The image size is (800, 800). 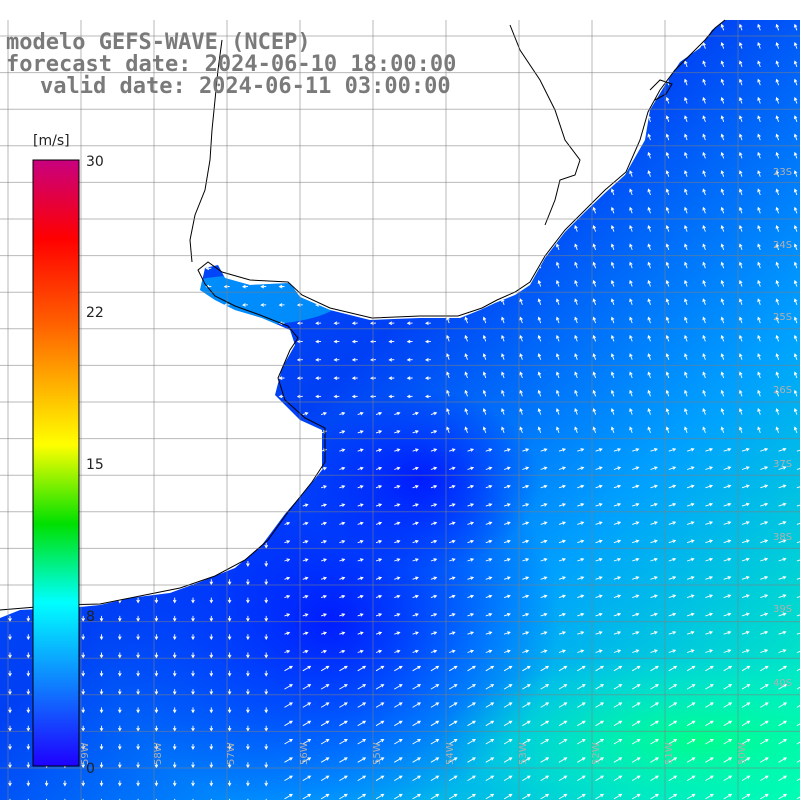 I want to click on lon-label: 50W, so click(x=742, y=753).